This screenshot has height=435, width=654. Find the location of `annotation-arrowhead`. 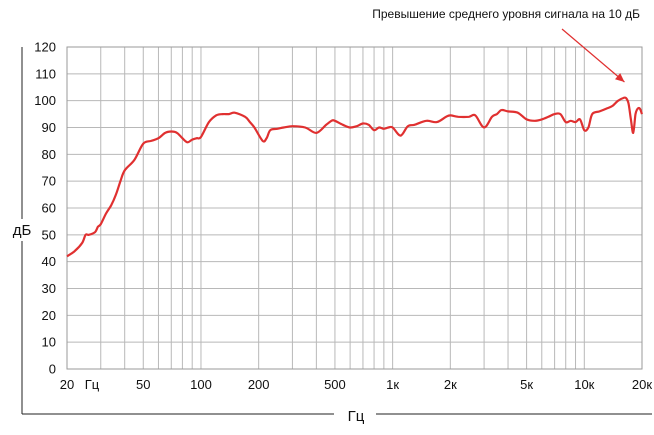

annotation-arrowhead is located at coordinates (620, 77).